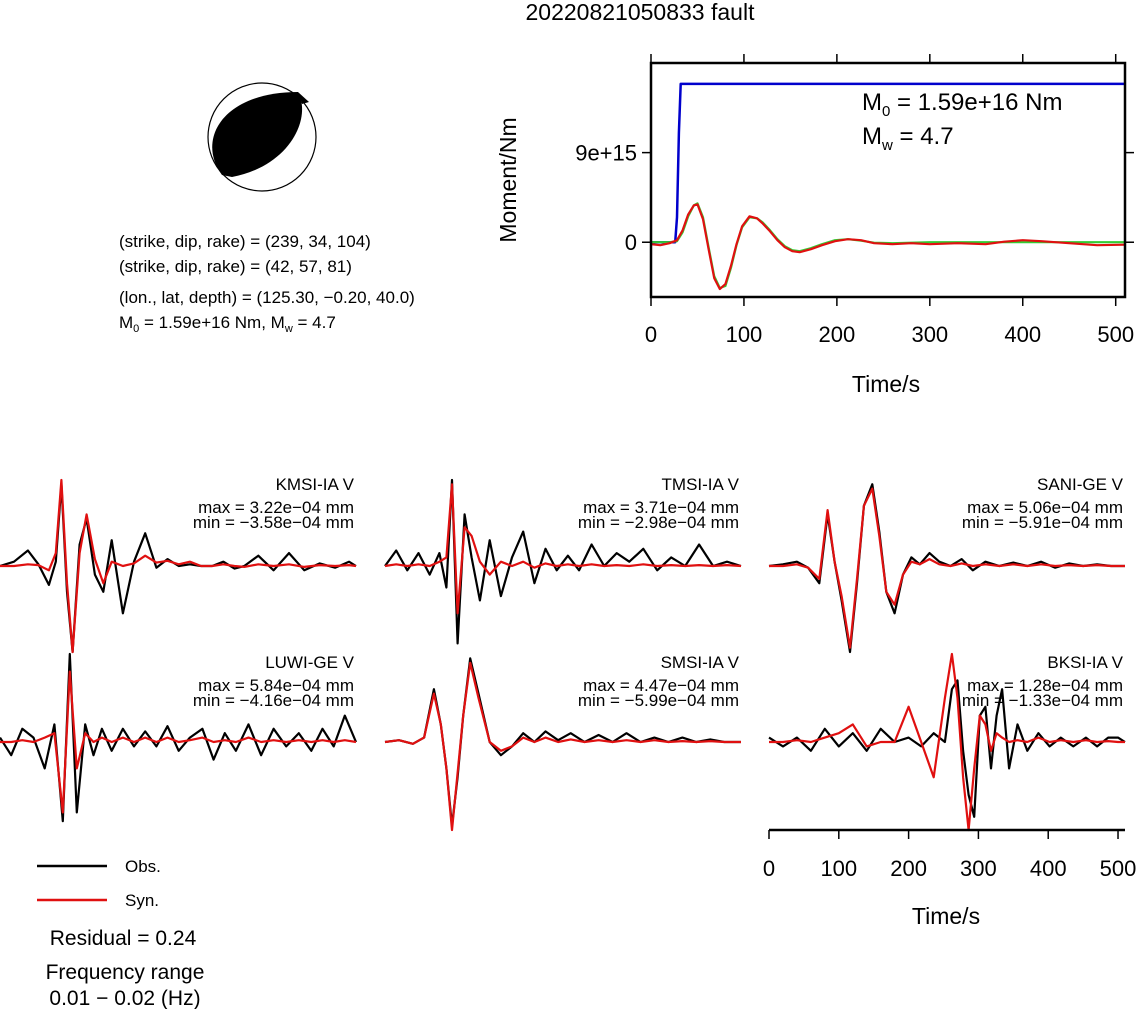 The height and width of the screenshot is (1009, 1139). Describe the element at coordinates (978, 868) in the screenshot. I see `waveform-x-tick-label: 300` at that location.